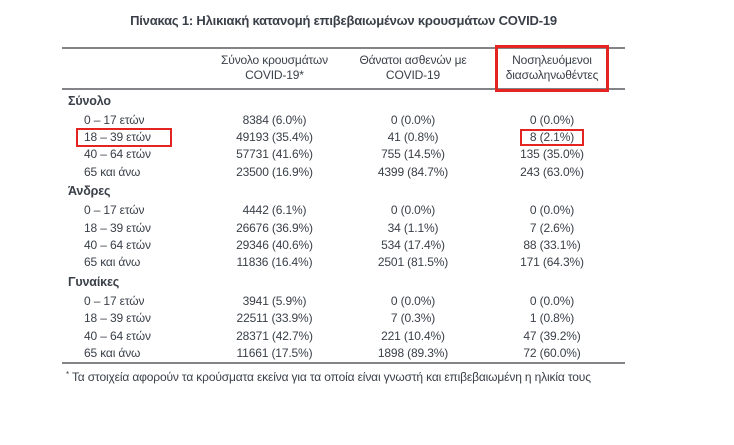  I want to click on cases-cell: 29346 (40.6%), so click(274, 245).